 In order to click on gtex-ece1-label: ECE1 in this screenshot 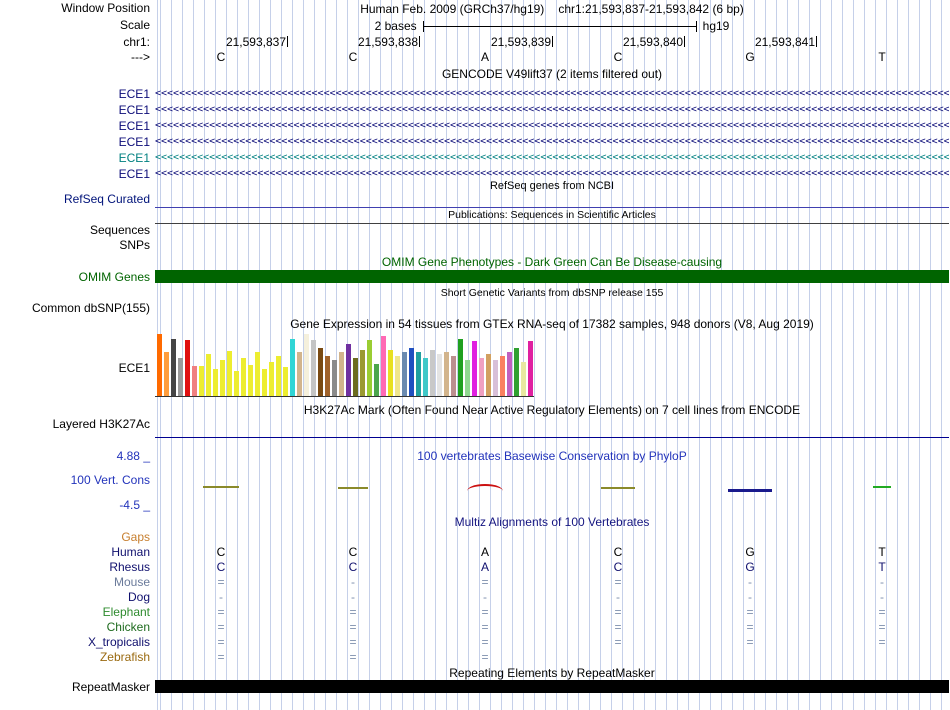, I will do `click(134, 368)`.